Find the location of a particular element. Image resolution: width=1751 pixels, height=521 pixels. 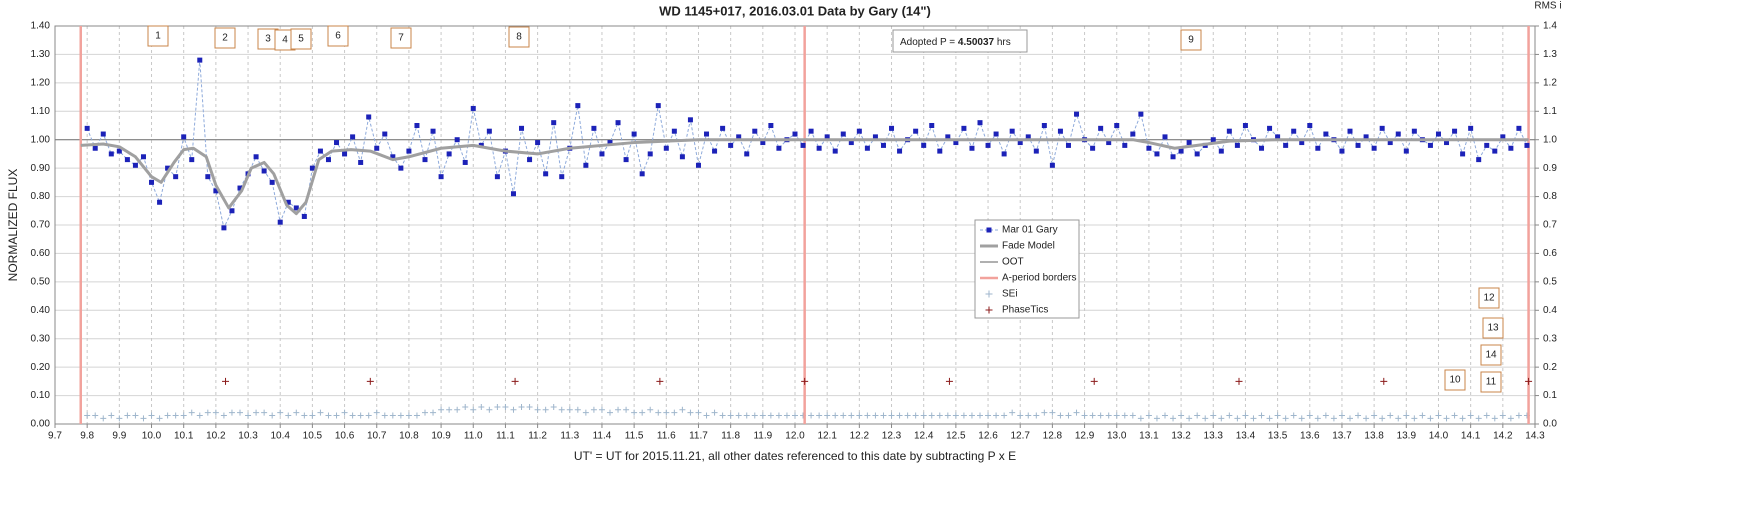

y-tick-label: 0.60 is located at coordinates (41, 253).